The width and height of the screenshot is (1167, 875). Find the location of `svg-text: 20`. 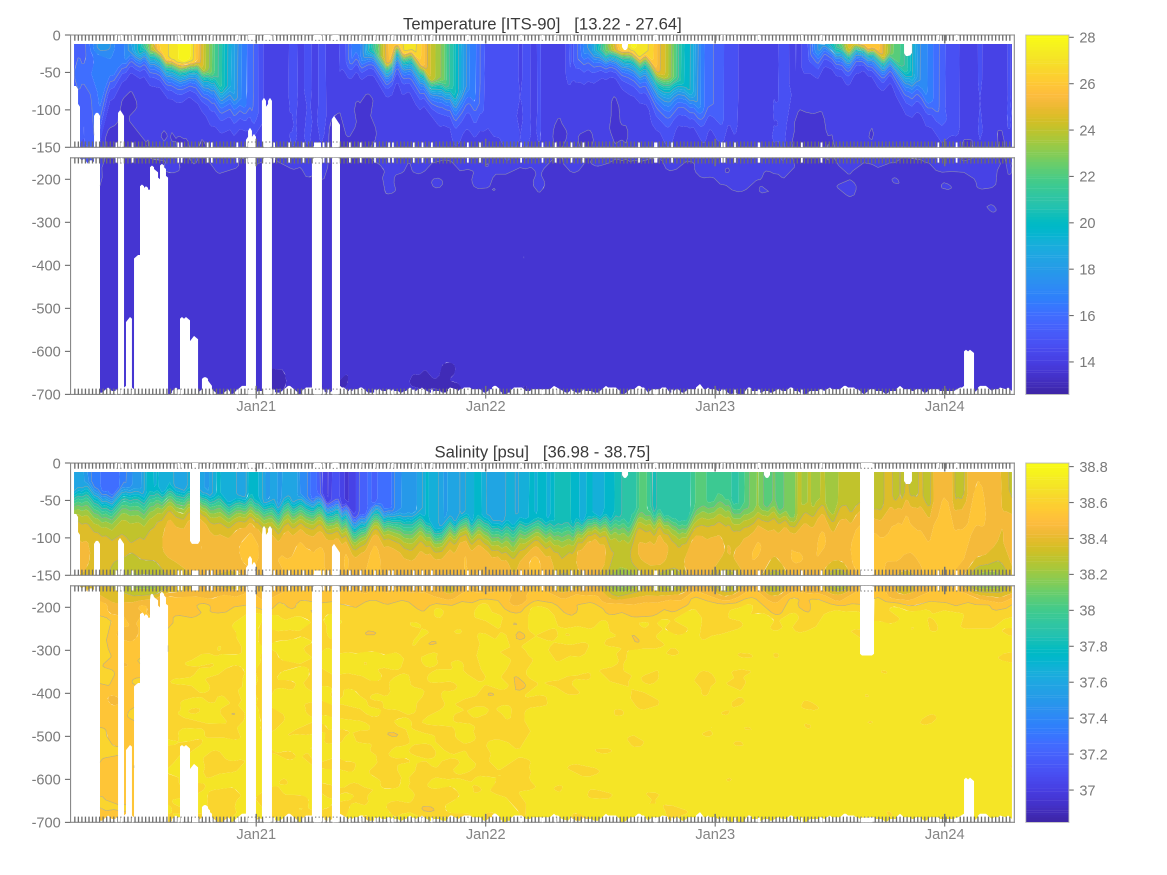

svg-text: 20 is located at coordinates (1087, 224).